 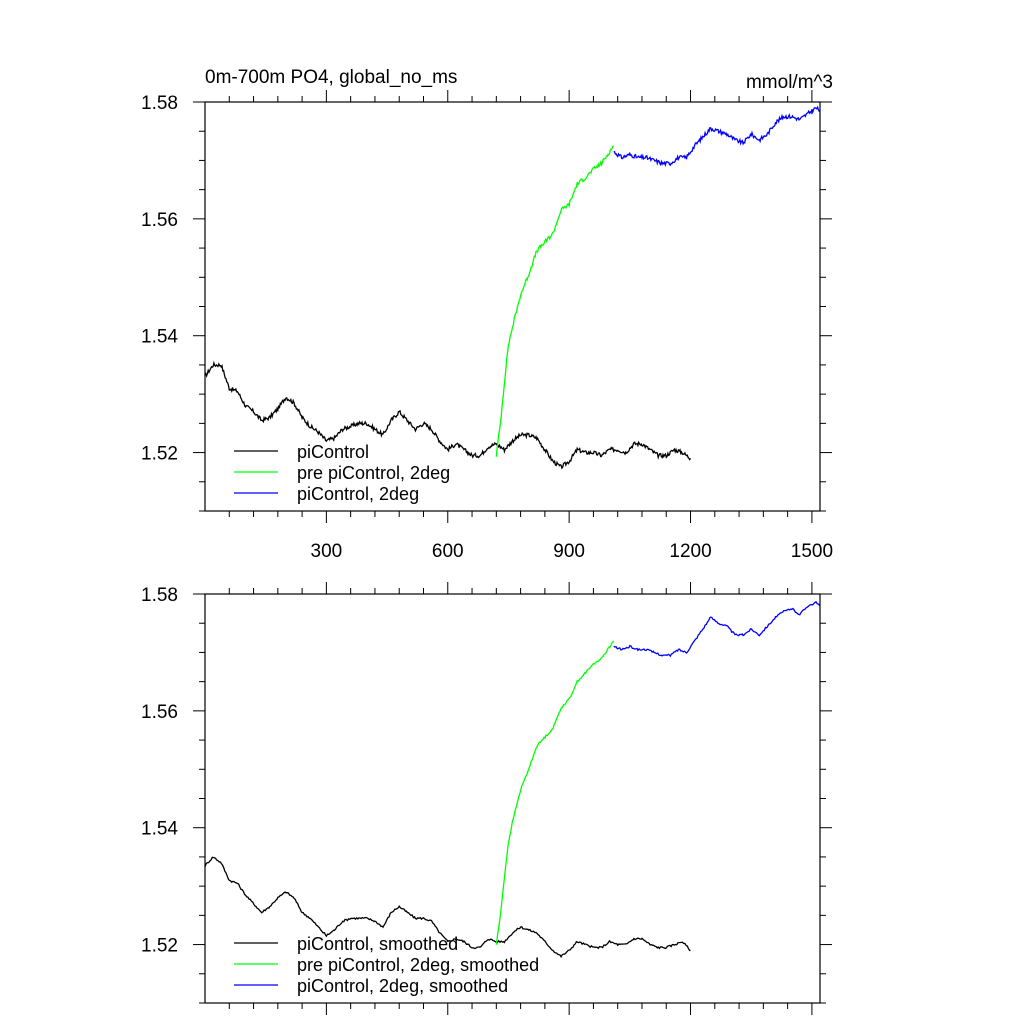 I want to click on legend-label: piControl, so click(x=333, y=452).